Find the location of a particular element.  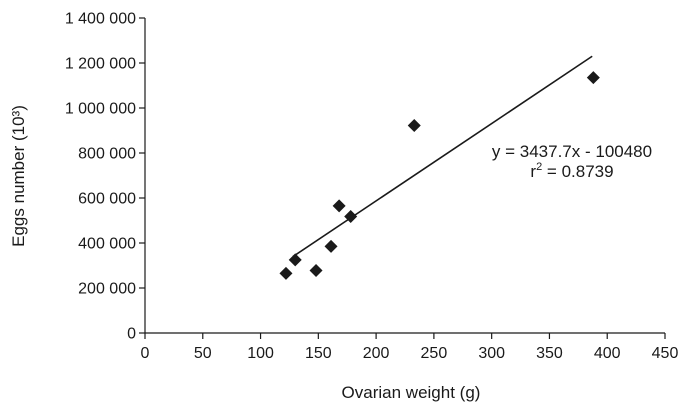

x-tick-label: 250 is located at coordinates (434, 353).